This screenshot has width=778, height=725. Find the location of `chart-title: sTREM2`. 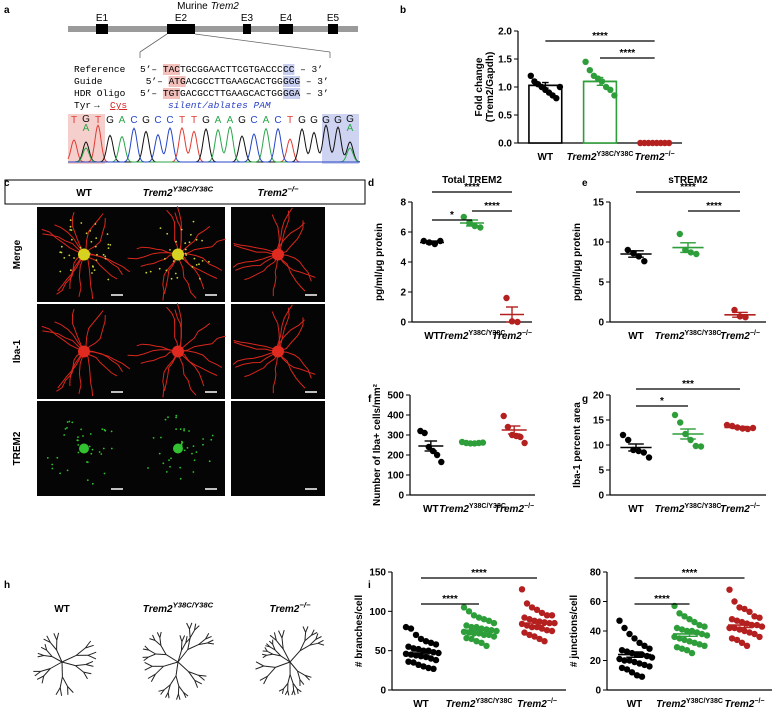

chart-title: sTREM2 is located at coordinates (688, 180).